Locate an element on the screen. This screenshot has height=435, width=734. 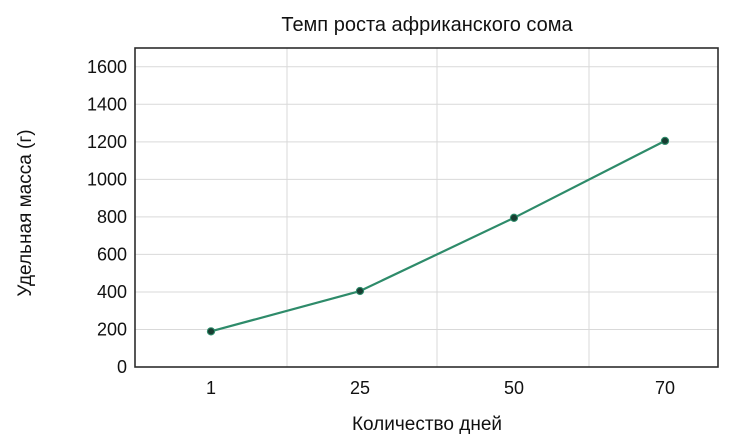
x-tick-label: 50 is located at coordinates (514, 388).